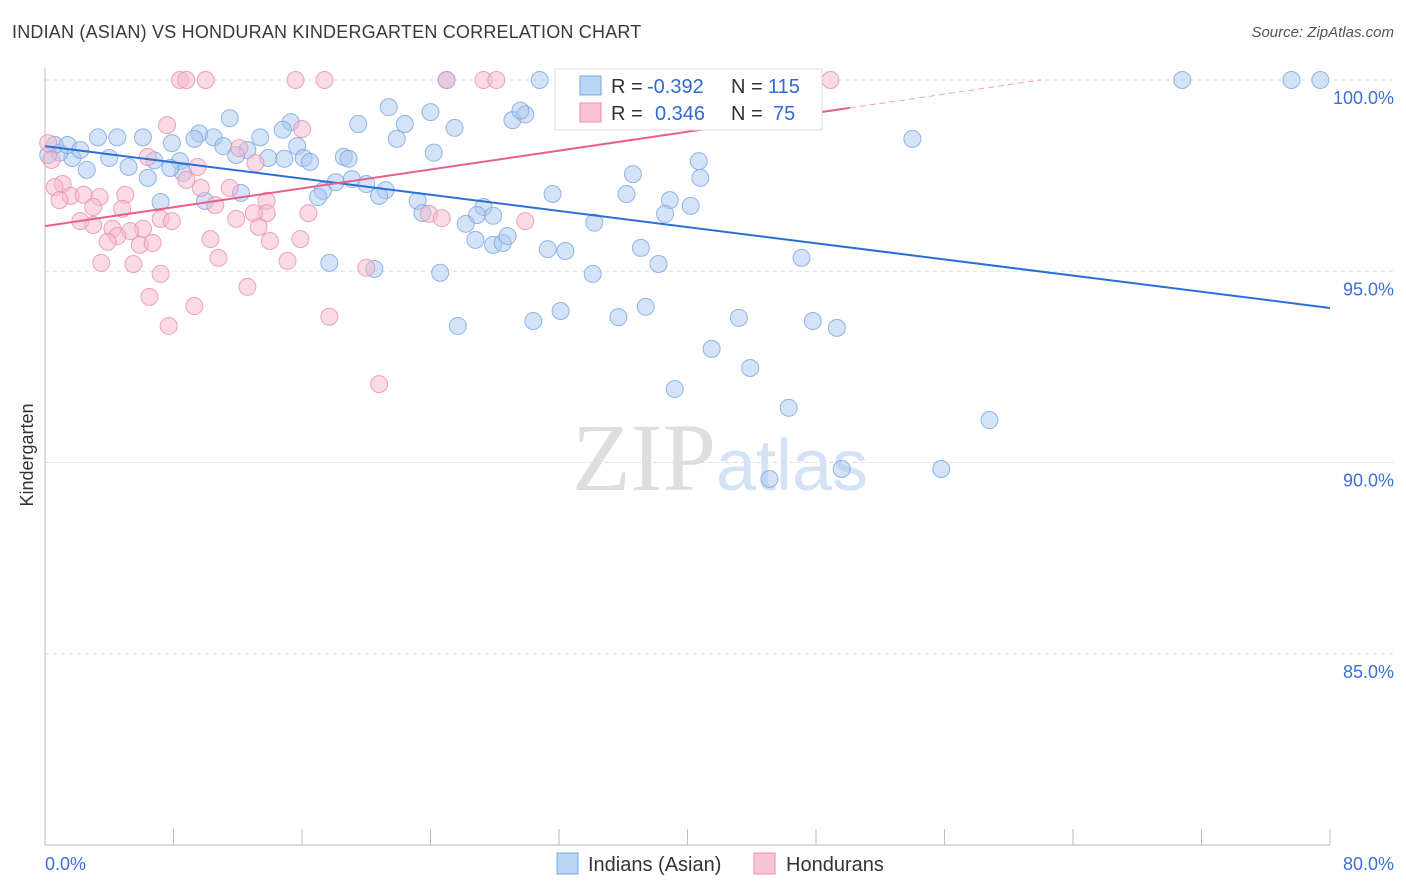 The width and height of the screenshot is (1406, 892). What do you see at coordinates (784, 87) in the screenshot?
I see `n-value-indians: 115` at bounding box center [784, 87].